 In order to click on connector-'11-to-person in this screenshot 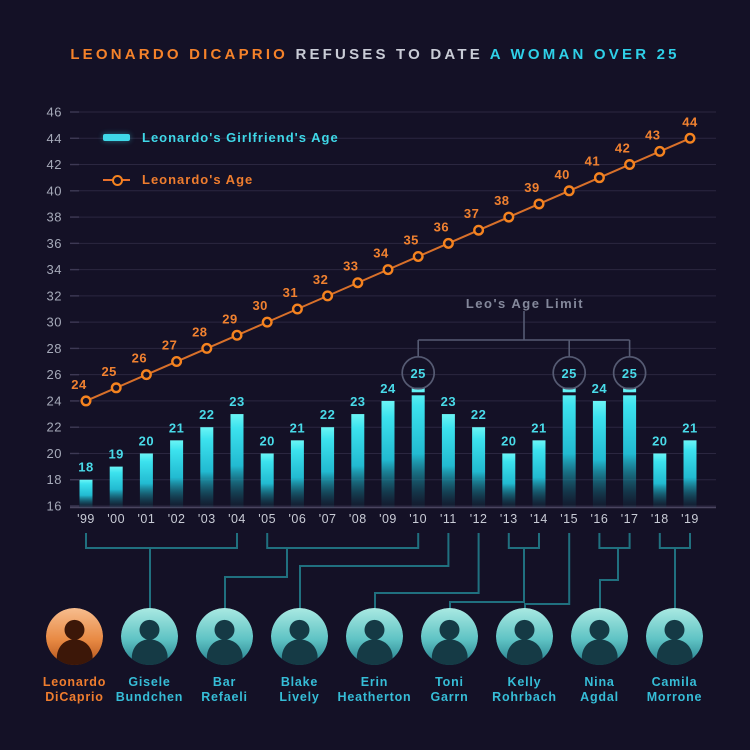, I will do `click(374, 571)`.